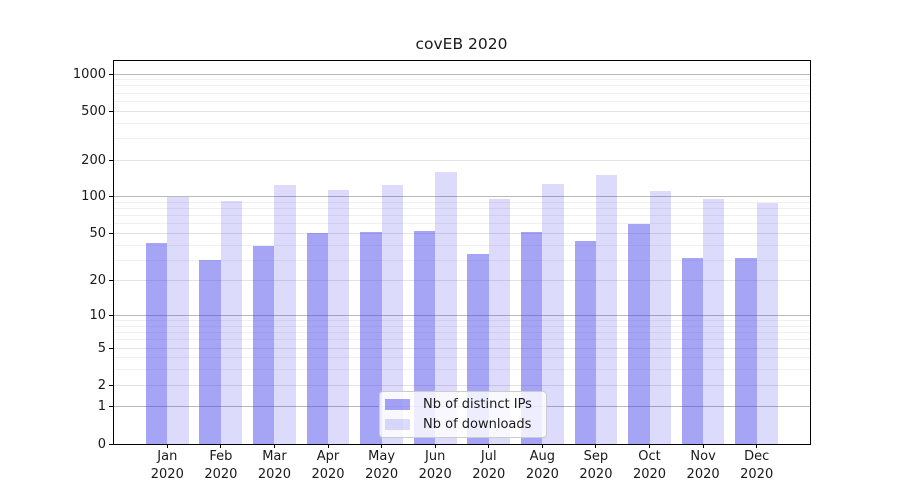 Image resolution: width=900 pixels, height=500 pixels. I want to click on x-tick-label: Mar 2020, so click(274, 465).